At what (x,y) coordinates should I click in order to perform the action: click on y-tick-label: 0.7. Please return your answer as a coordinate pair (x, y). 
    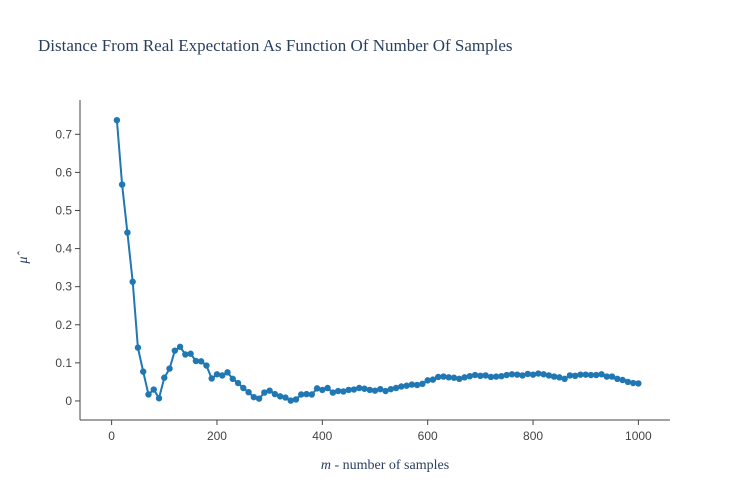
    Looking at the image, I should click on (63, 134).